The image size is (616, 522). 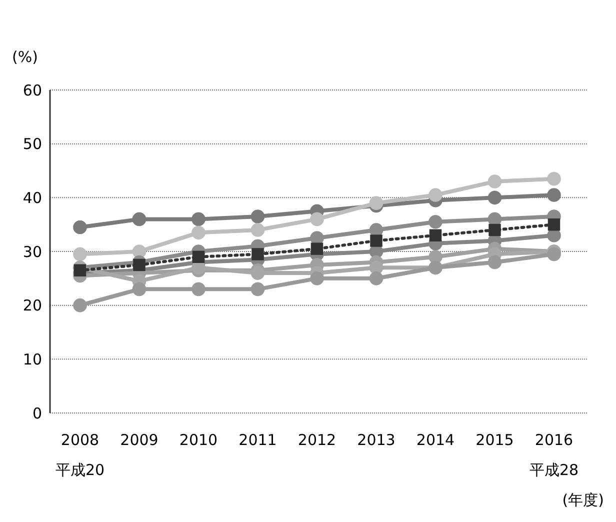 What do you see at coordinates (554, 455) in the screenshot?
I see `x-tick-label: 2016 平成28` at bounding box center [554, 455].